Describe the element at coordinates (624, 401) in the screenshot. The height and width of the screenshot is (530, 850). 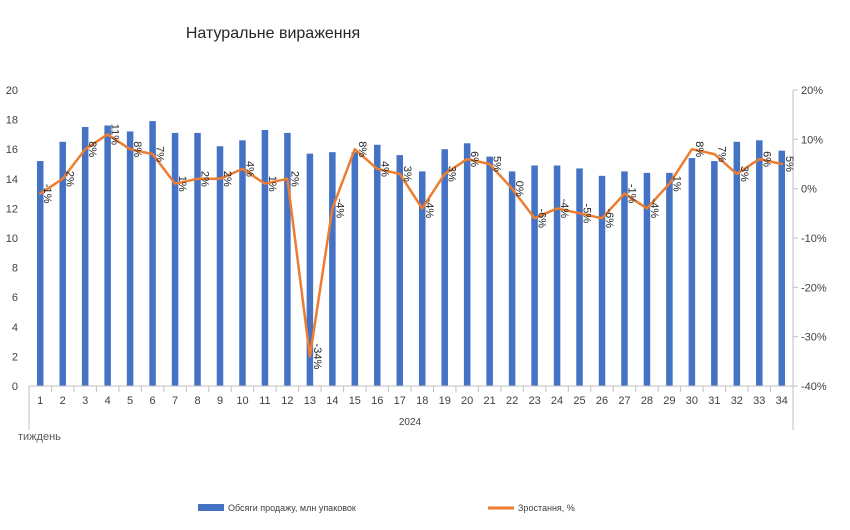
I see `x-tick-label: 27` at that location.